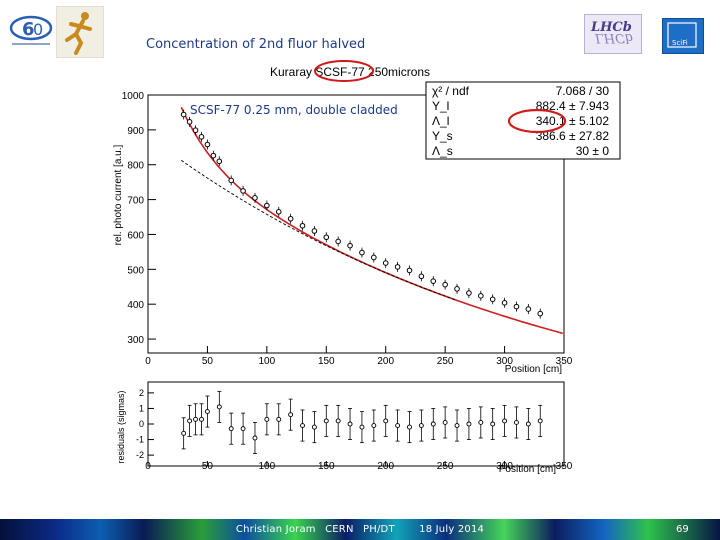  I want to click on stat-value: 30 ± 0, so click(593, 151).